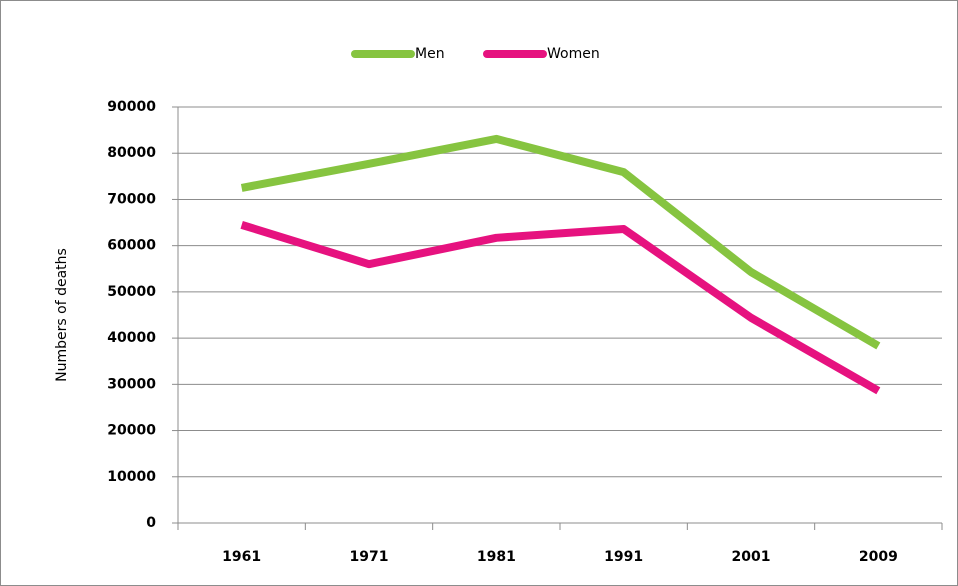 The width and height of the screenshot is (958, 586). What do you see at coordinates (131, 107) in the screenshot?
I see `y-tick-label: 90000` at bounding box center [131, 107].